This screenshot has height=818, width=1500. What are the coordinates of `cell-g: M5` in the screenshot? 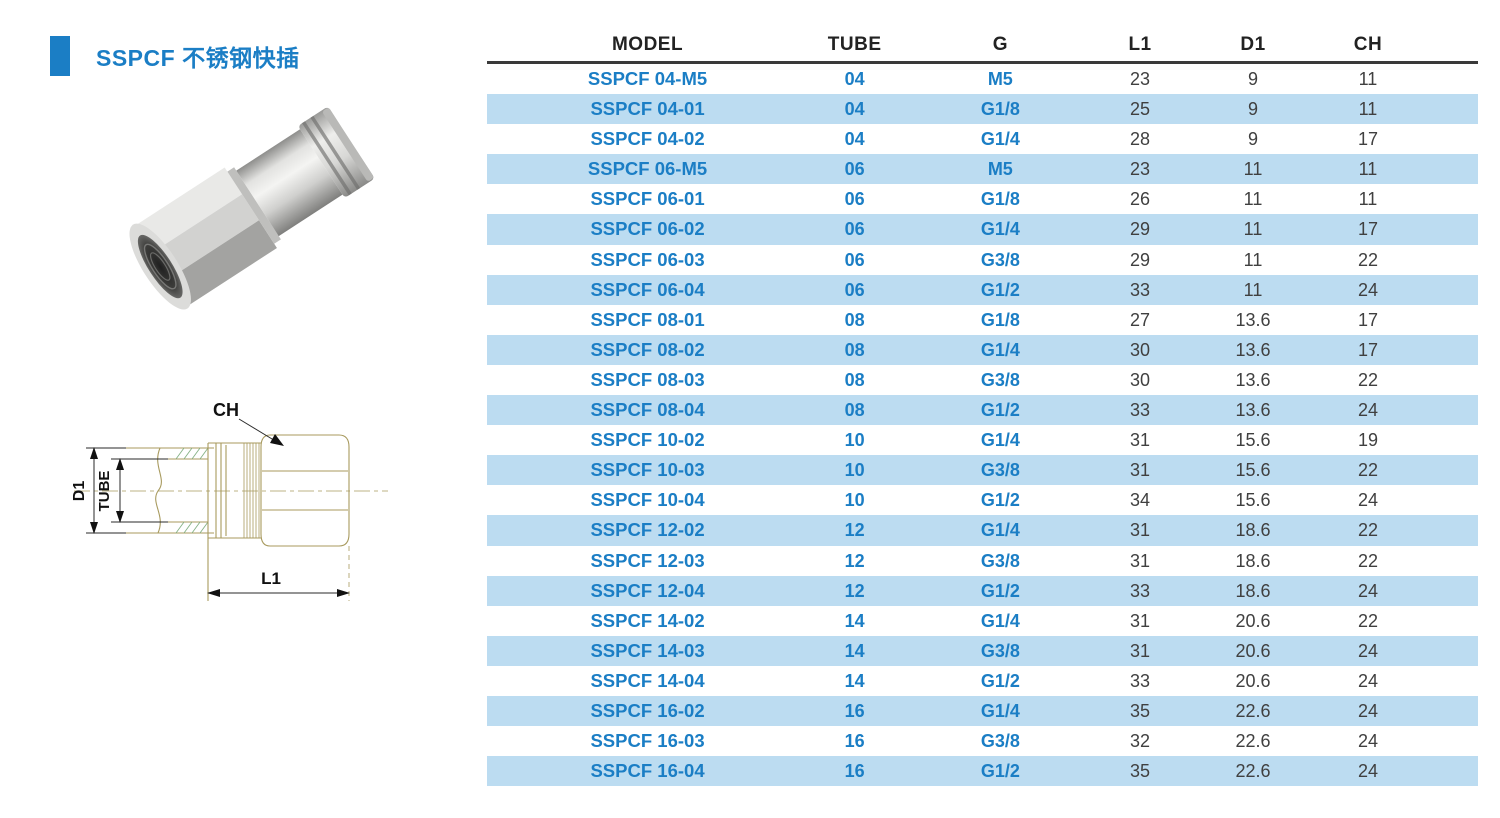 It's located at (1000, 169).